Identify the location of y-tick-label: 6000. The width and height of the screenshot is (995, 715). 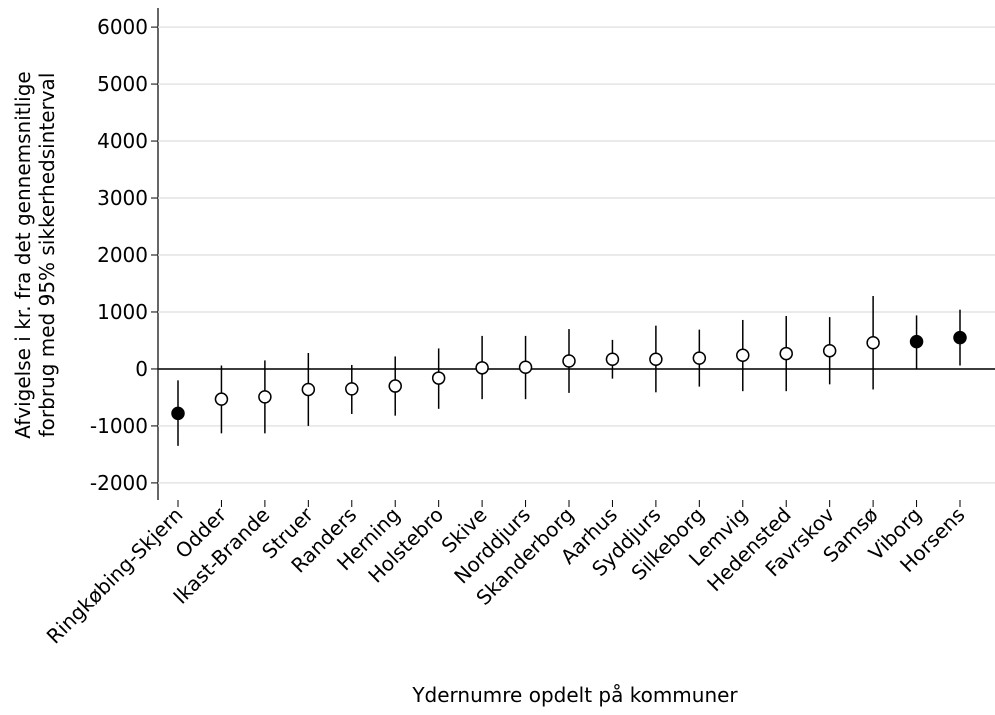
(122, 27).